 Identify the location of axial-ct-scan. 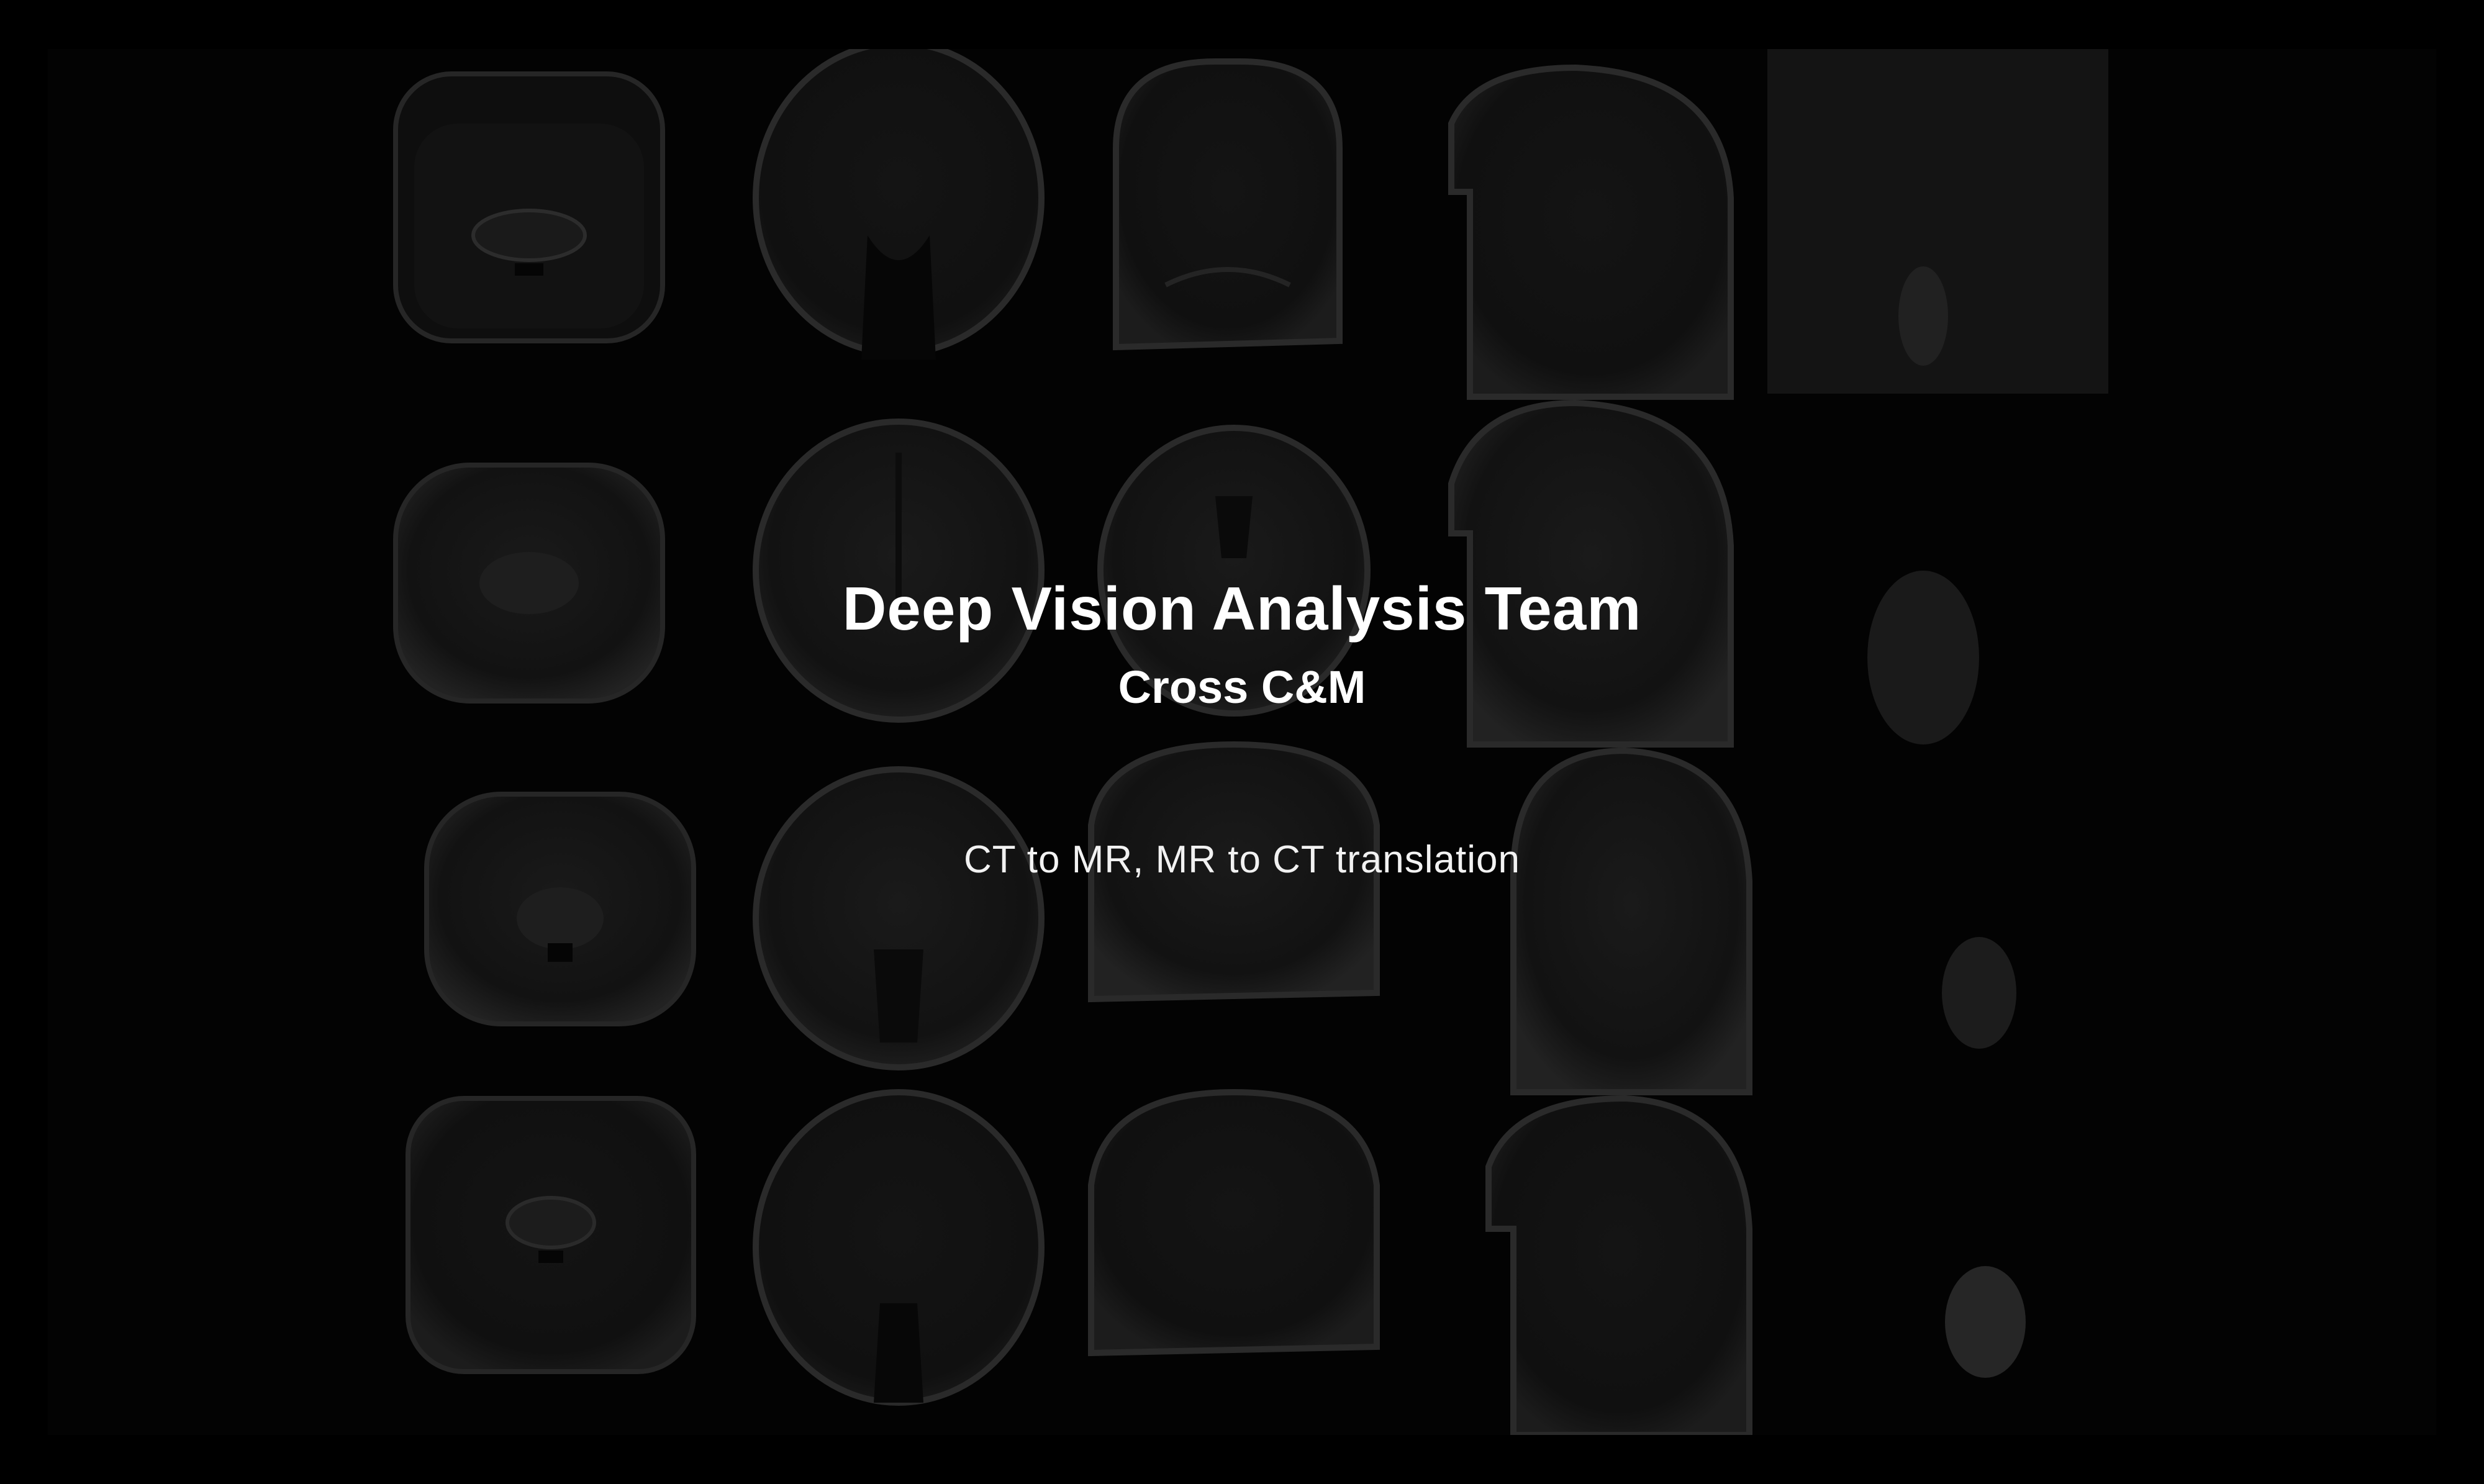
(529, 207).